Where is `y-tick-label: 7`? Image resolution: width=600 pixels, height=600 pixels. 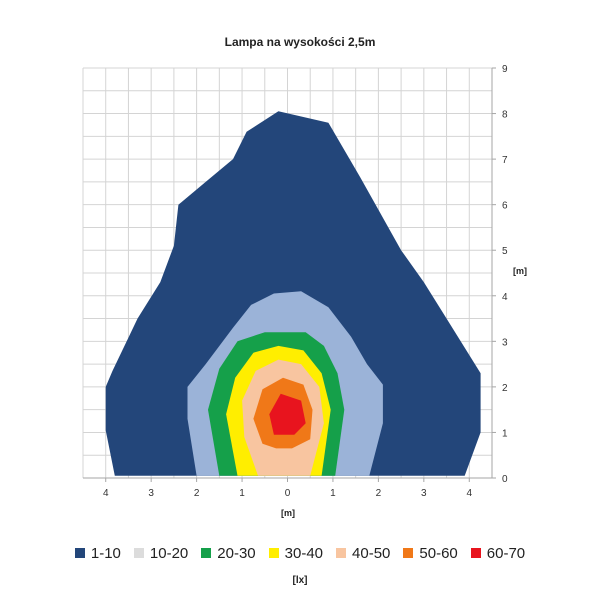 y-tick-label: 7 is located at coordinates (505, 160).